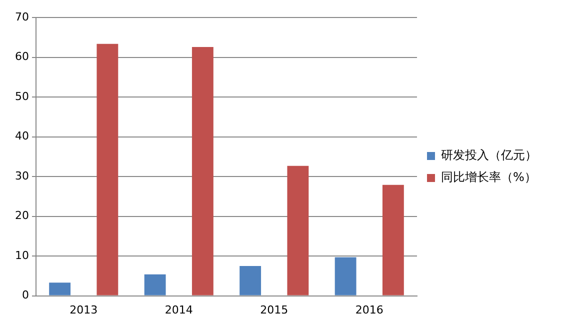 Image resolution: width=565 pixels, height=332 pixels. I want to click on y-tick-label: 60, so click(21, 57).